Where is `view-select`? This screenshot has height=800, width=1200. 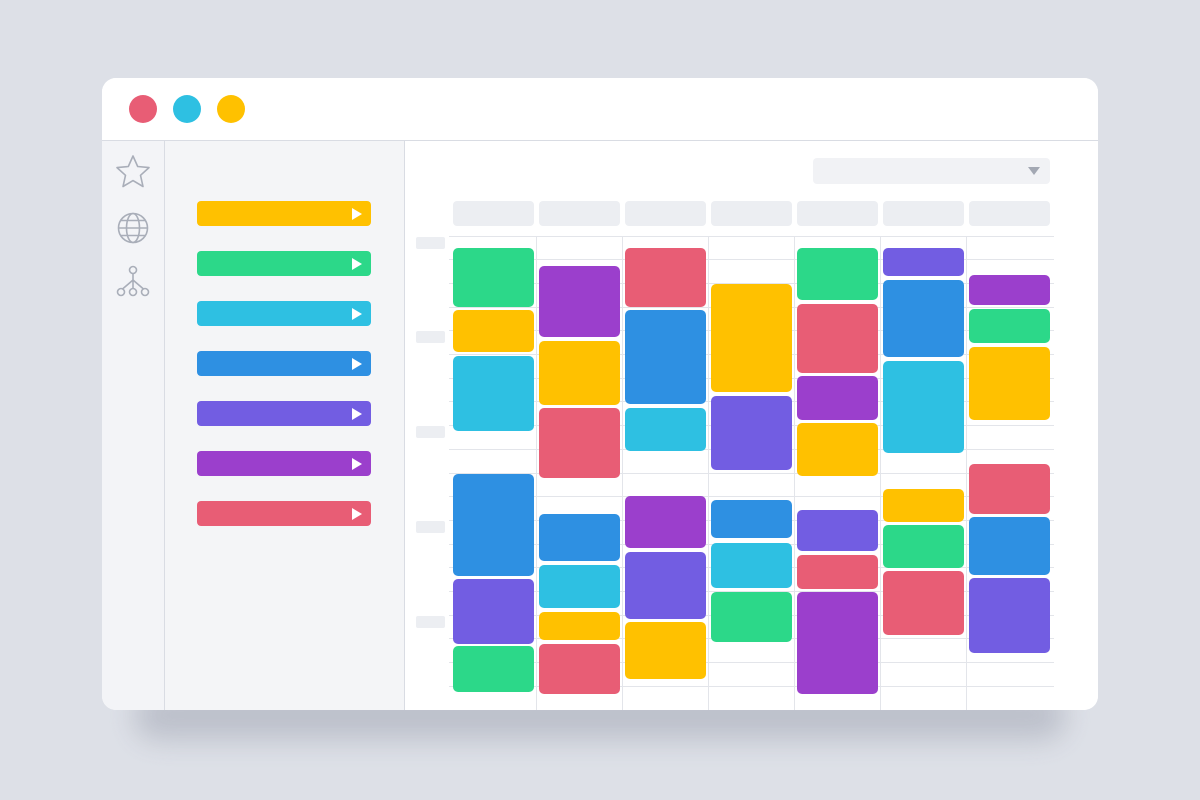
view-select is located at coordinates (931, 171).